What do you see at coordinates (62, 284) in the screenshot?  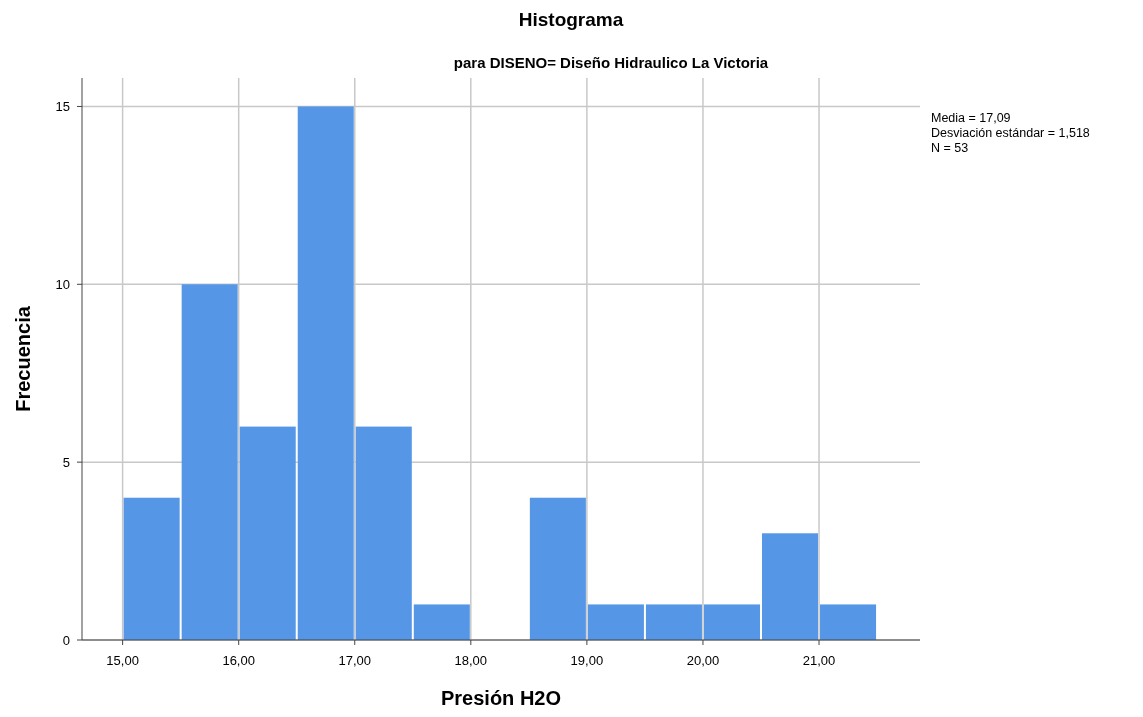 I see `y-tick-label: 10` at bounding box center [62, 284].